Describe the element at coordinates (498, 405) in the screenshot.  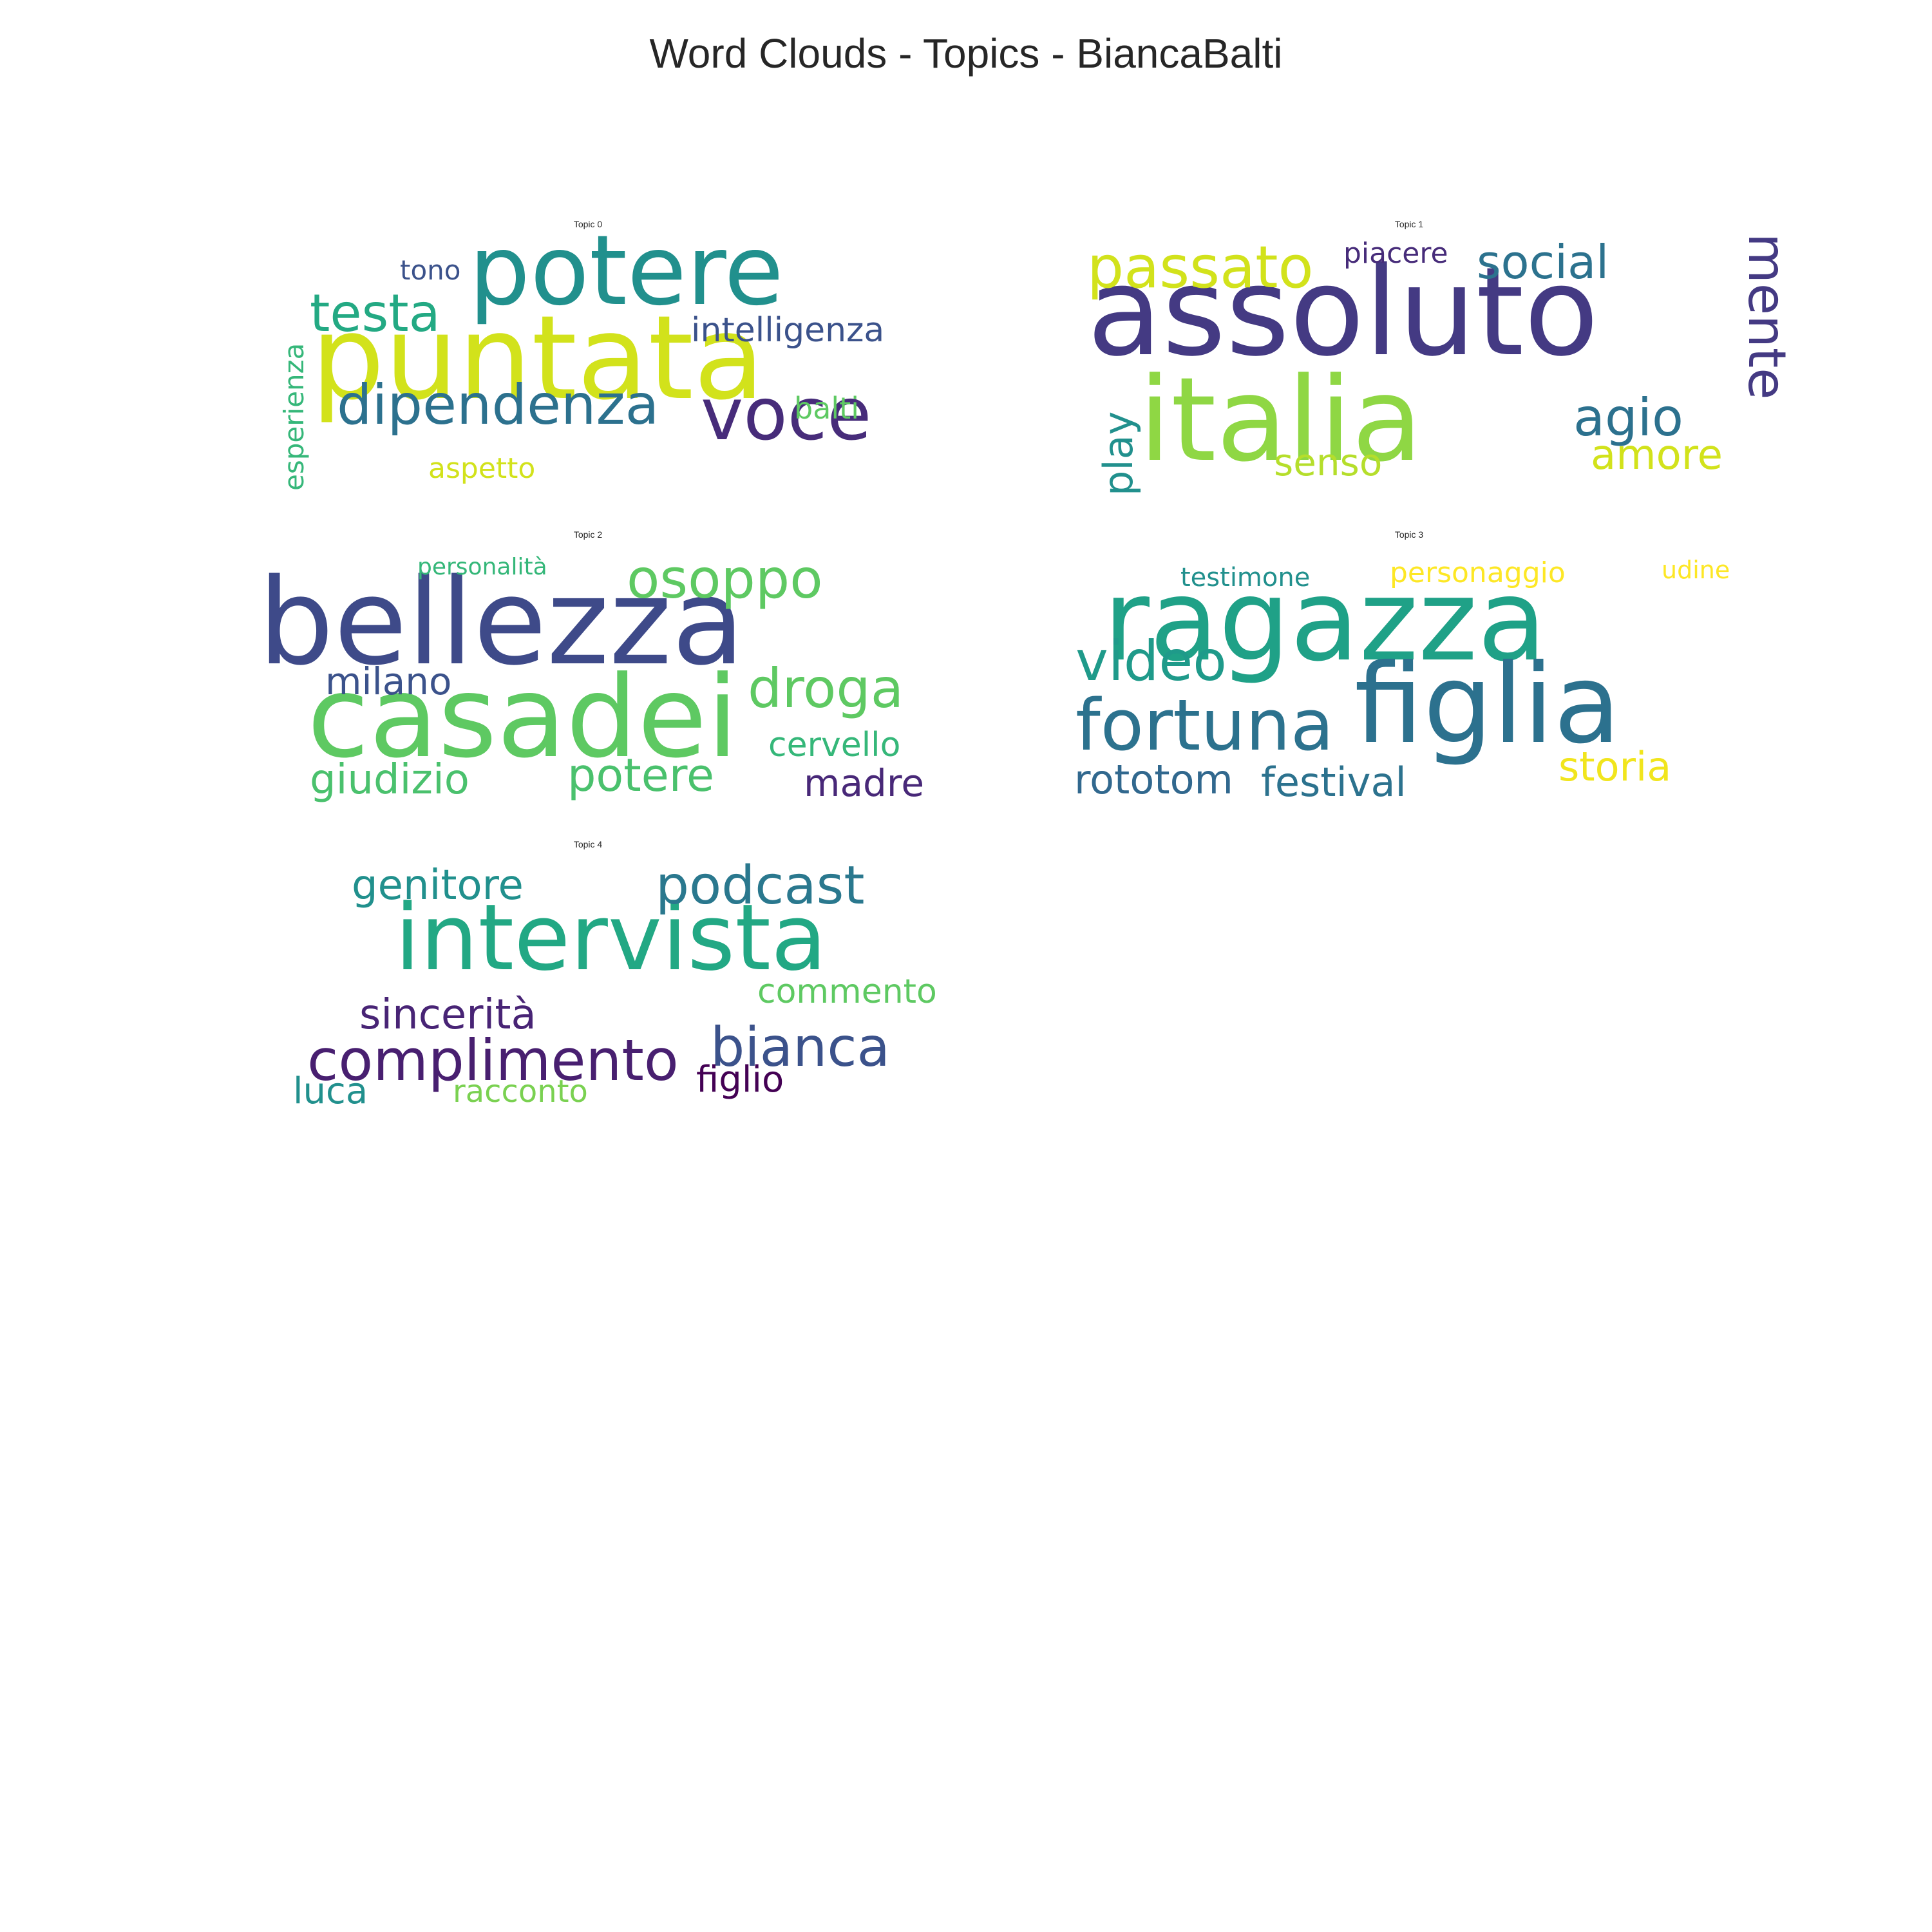
I see `topic-0-word-3: dipendenza` at that location.